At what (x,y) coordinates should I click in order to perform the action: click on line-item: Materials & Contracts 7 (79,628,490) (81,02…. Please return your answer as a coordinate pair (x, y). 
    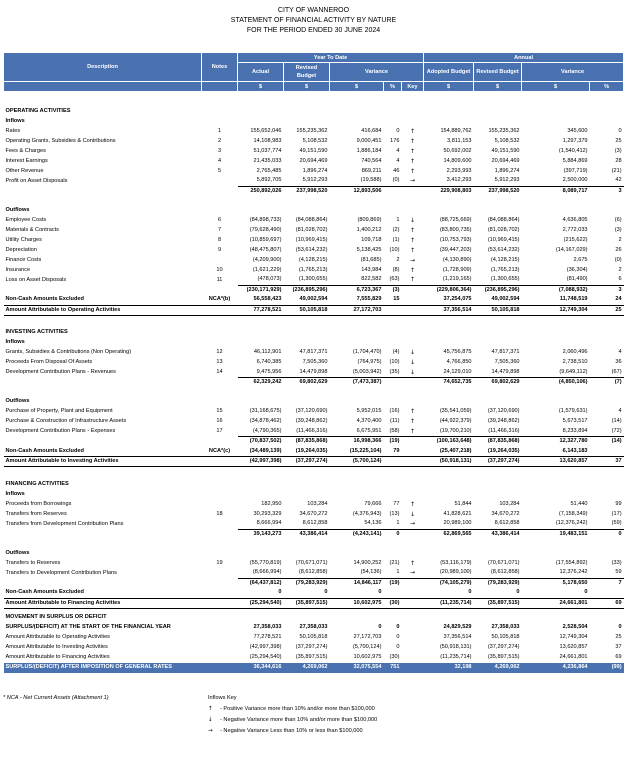
    Looking at the image, I should click on (314, 230).